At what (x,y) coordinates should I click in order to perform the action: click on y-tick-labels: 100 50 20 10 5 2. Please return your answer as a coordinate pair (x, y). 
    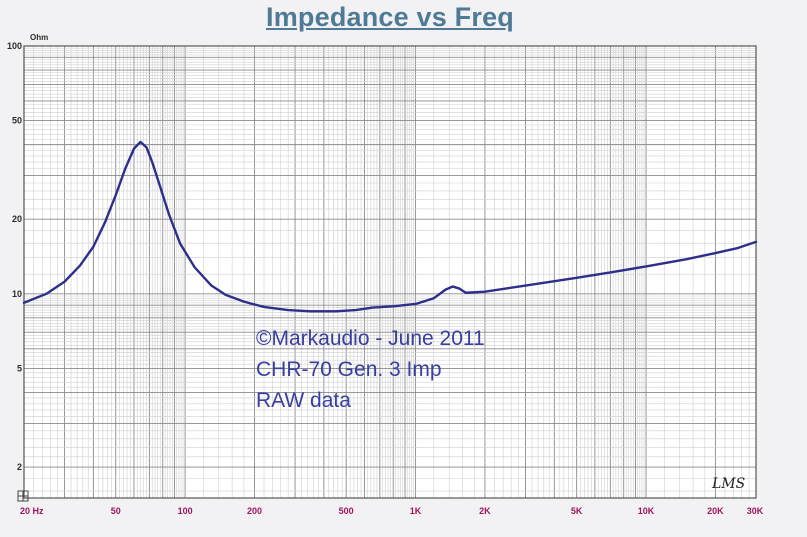
    Looking at the image, I should click on (14, 256).